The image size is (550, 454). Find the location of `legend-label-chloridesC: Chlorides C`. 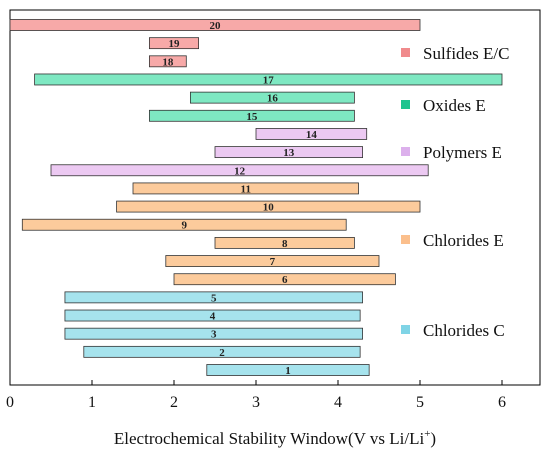

legend-label-chloridesC: Chlorides C is located at coordinates (464, 330).